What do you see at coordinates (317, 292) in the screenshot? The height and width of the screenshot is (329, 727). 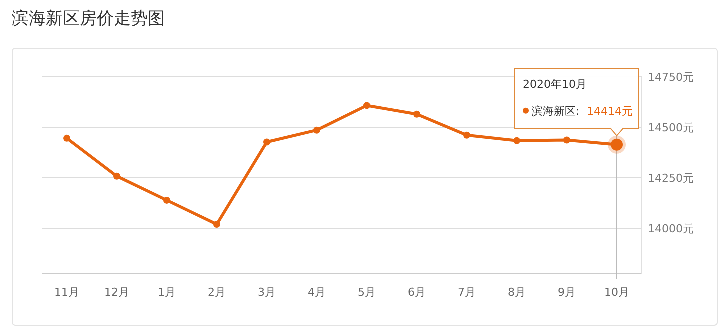 I see `x-tick-label: 4月` at bounding box center [317, 292].